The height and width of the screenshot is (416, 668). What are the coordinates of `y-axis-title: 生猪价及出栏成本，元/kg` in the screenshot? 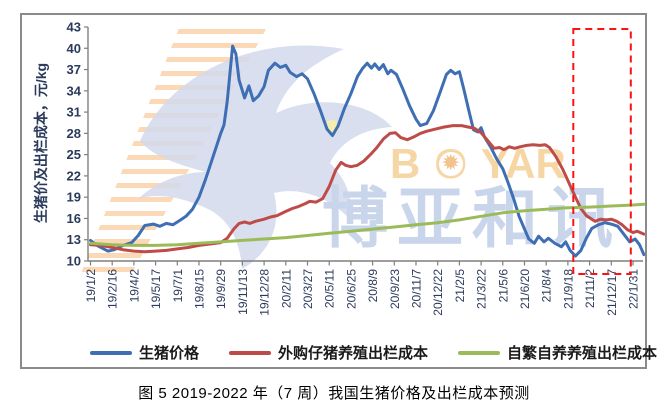 It's located at (41, 143).